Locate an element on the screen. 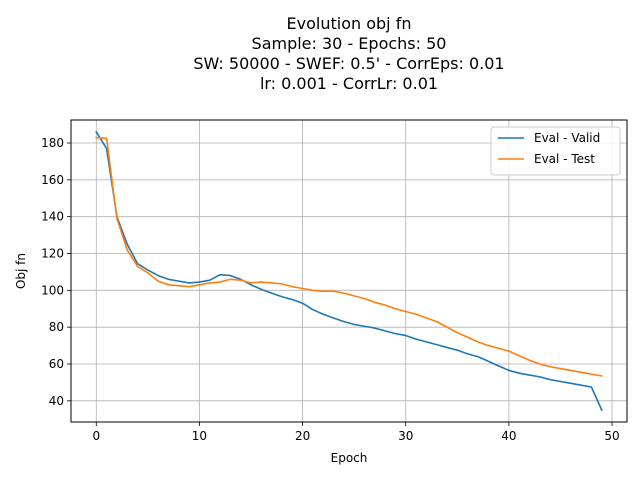  y-axis-ticks: 40 60 80 100 120 140 160 180 is located at coordinates (56, 272).